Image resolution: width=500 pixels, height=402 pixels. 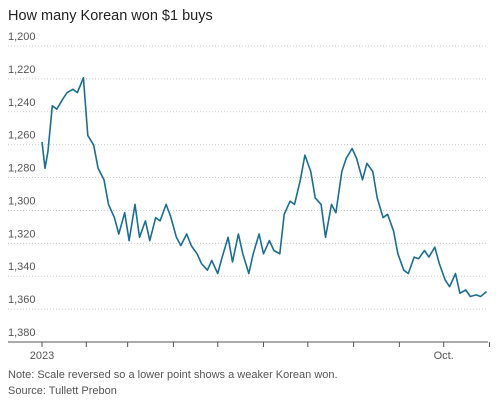 What do you see at coordinates (22, 103) in the screenshot?
I see `y-tick-label: 1,240` at bounding box center [22, 103].